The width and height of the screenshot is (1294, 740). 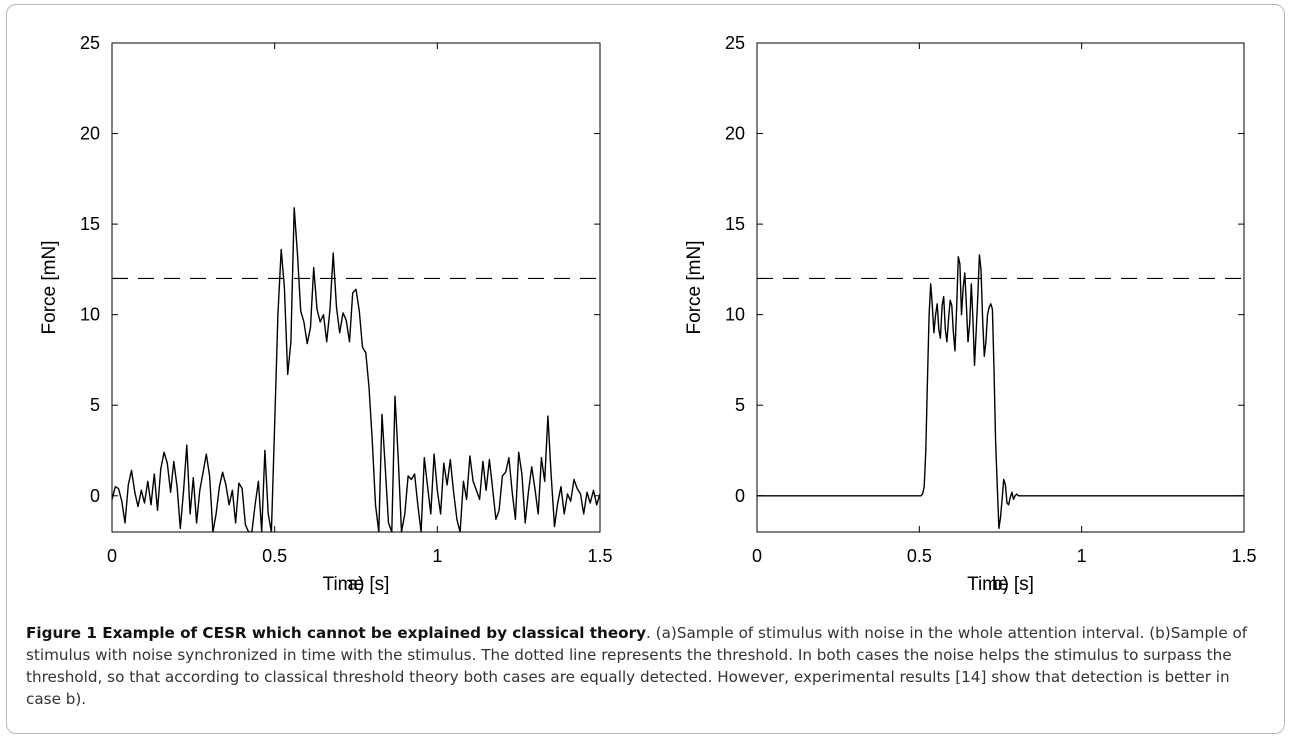 What do you see at coordinates (1000, 392) in the screenshot?
I see `series-line` at bounding box center [1000, 392].